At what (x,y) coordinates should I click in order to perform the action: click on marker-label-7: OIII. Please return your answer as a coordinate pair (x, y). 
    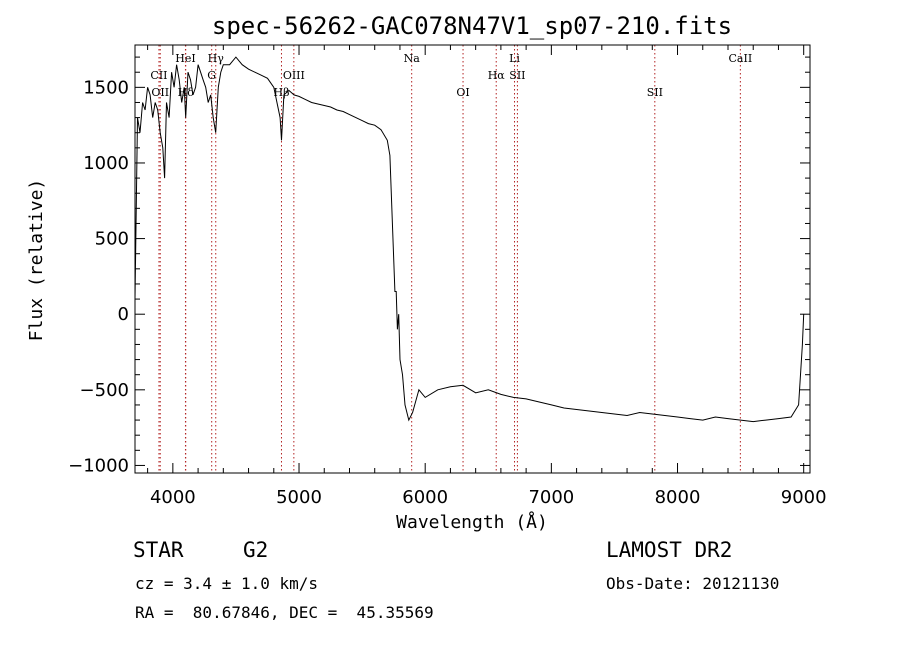
    Looking at the image, I should click on (294, 75).